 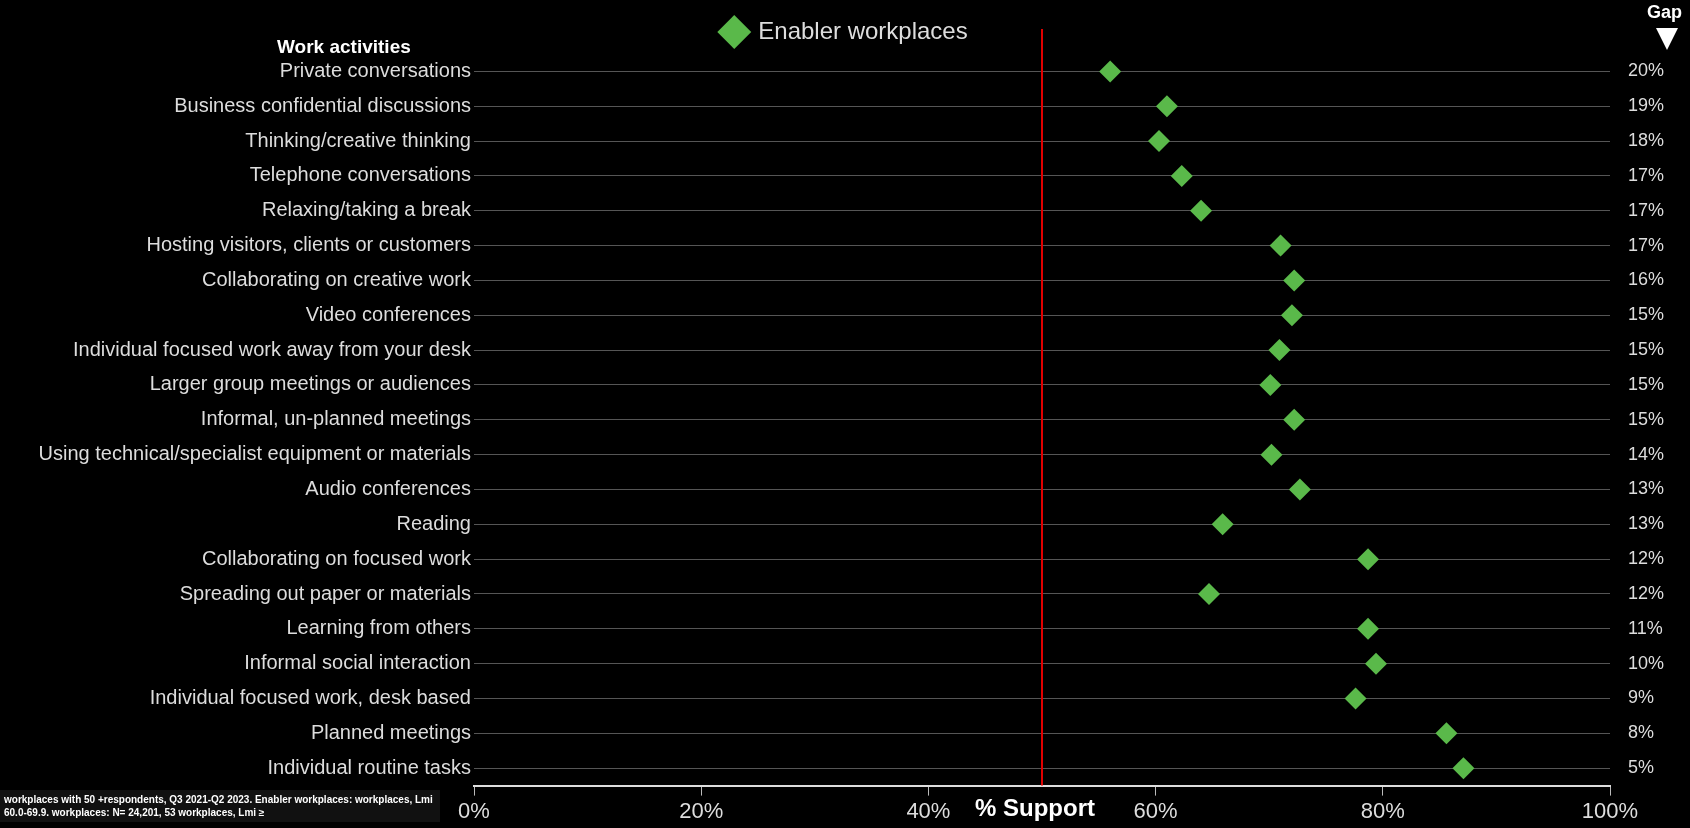 What do you see at coordinates (378, 627) in the screenshot?
I see `y-tick-label: Learning from others` at bounding box center [378, 627].